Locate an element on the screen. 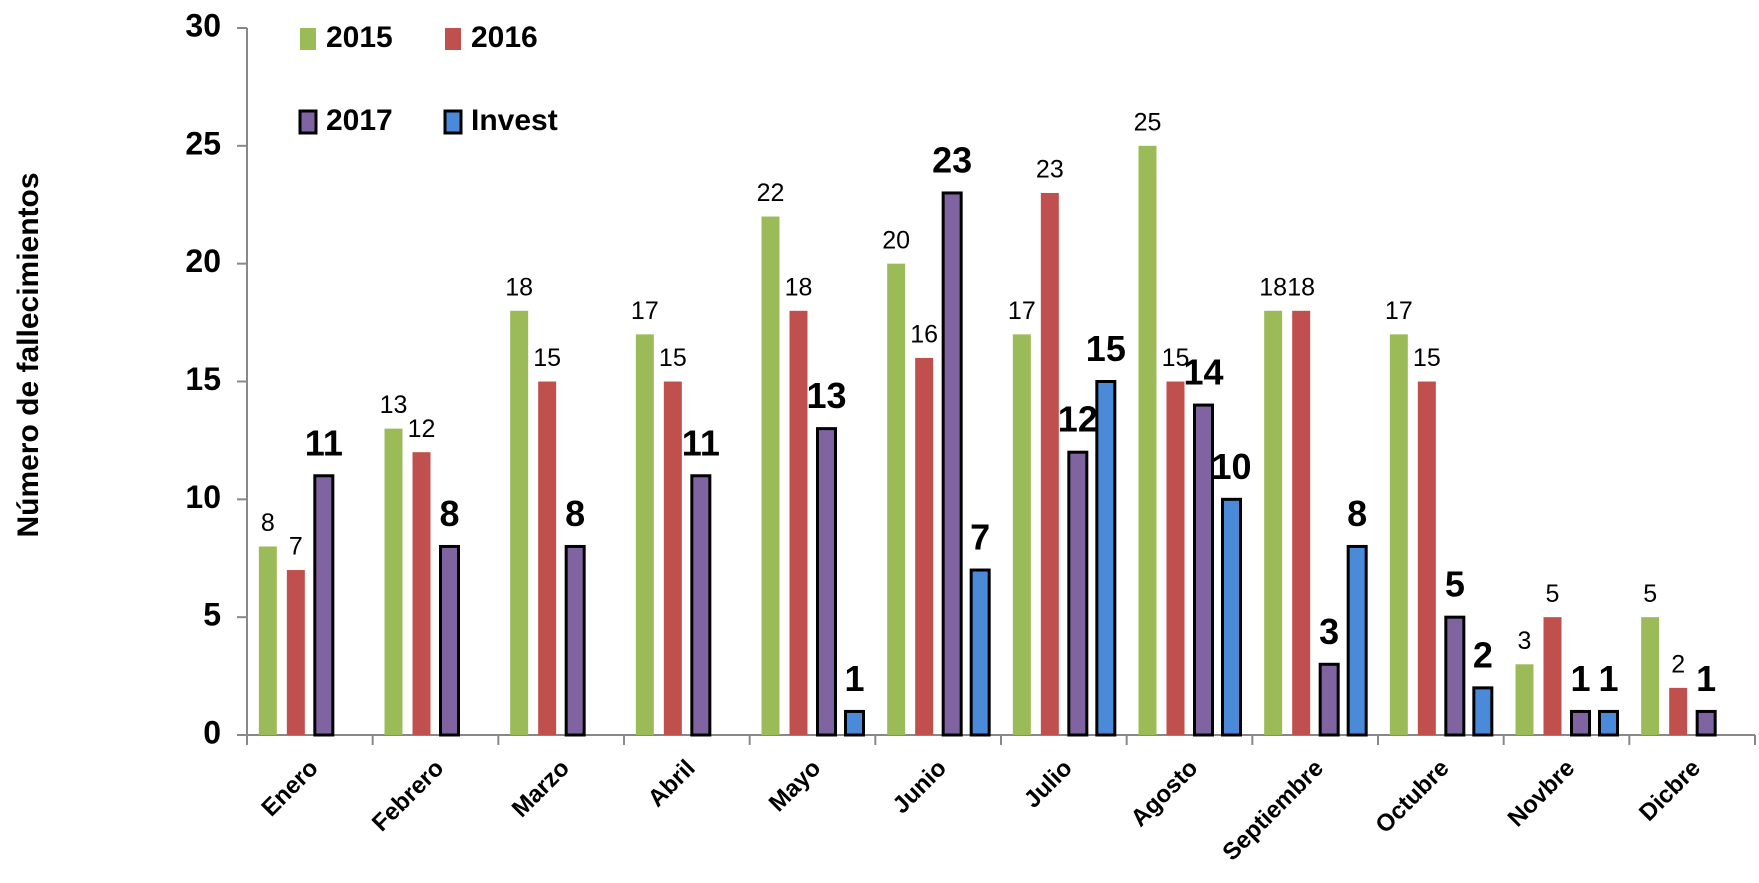  x-tick-label: Mayo is located at coordinates (795, 786).